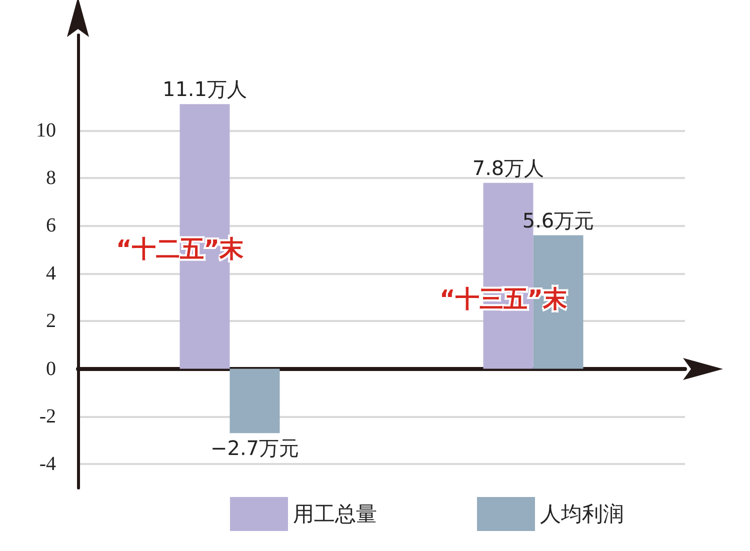 The height and width of the screenshot is (551, 750). Describe the element at coordinates (582, 514) in the screenshot. I see `legend-label: 人均利润` at that location.